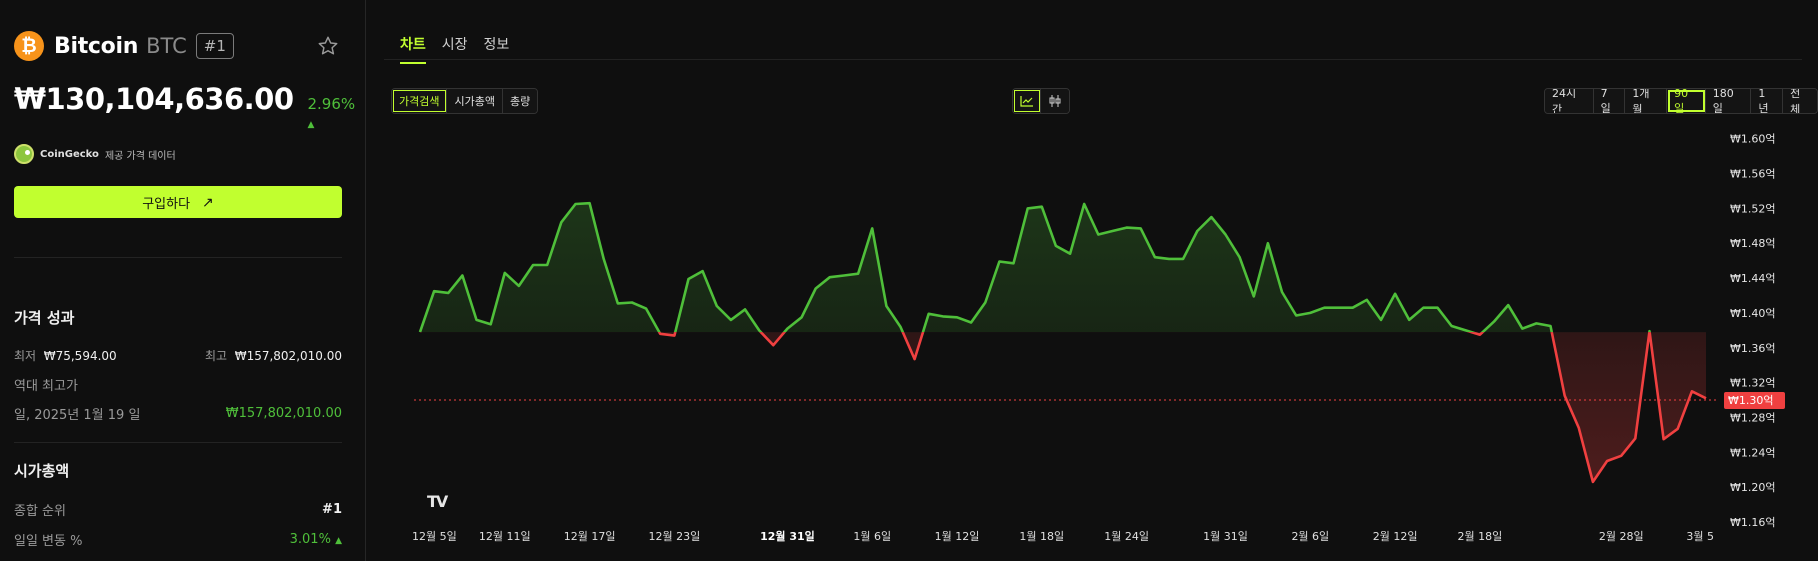  What do you see at coordinates (475, 101) in the screenshot?
I see `metric-marketcap-button: 시가총액` at bounding box center [475, 101].